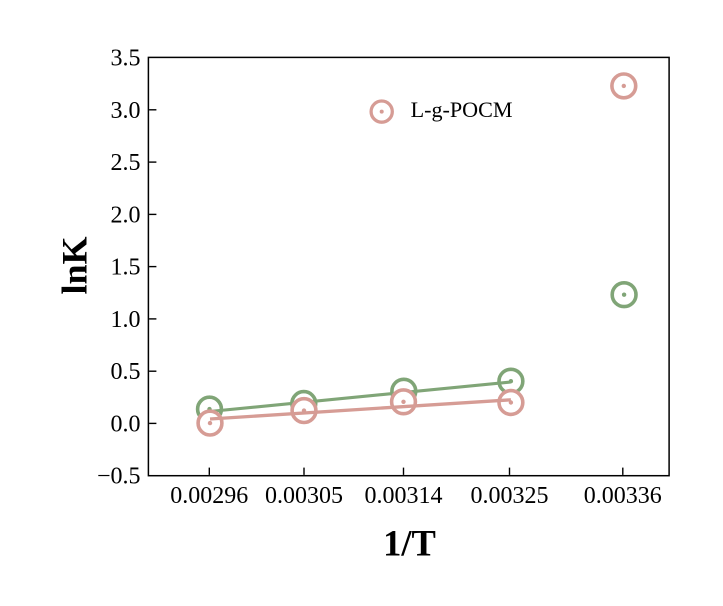 The height and width of the screenshot is (606, 723). Describe the element at coordinates (409, 542) in the screenshot. I see `svg-text: 1/T` at that location.